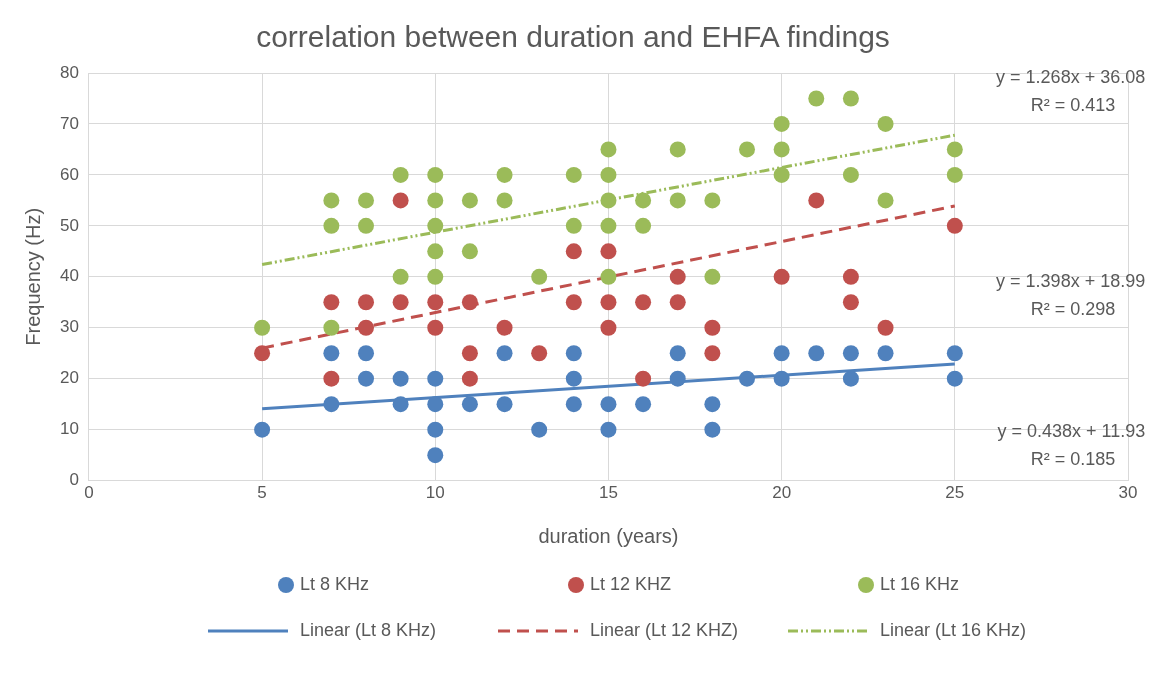 This screenshot has height=675, width=1166. What do you see at coordinates (608, 535) in the screenshot?
I see `x-axis-title: duration (years)` at bounding box center [608, 535].